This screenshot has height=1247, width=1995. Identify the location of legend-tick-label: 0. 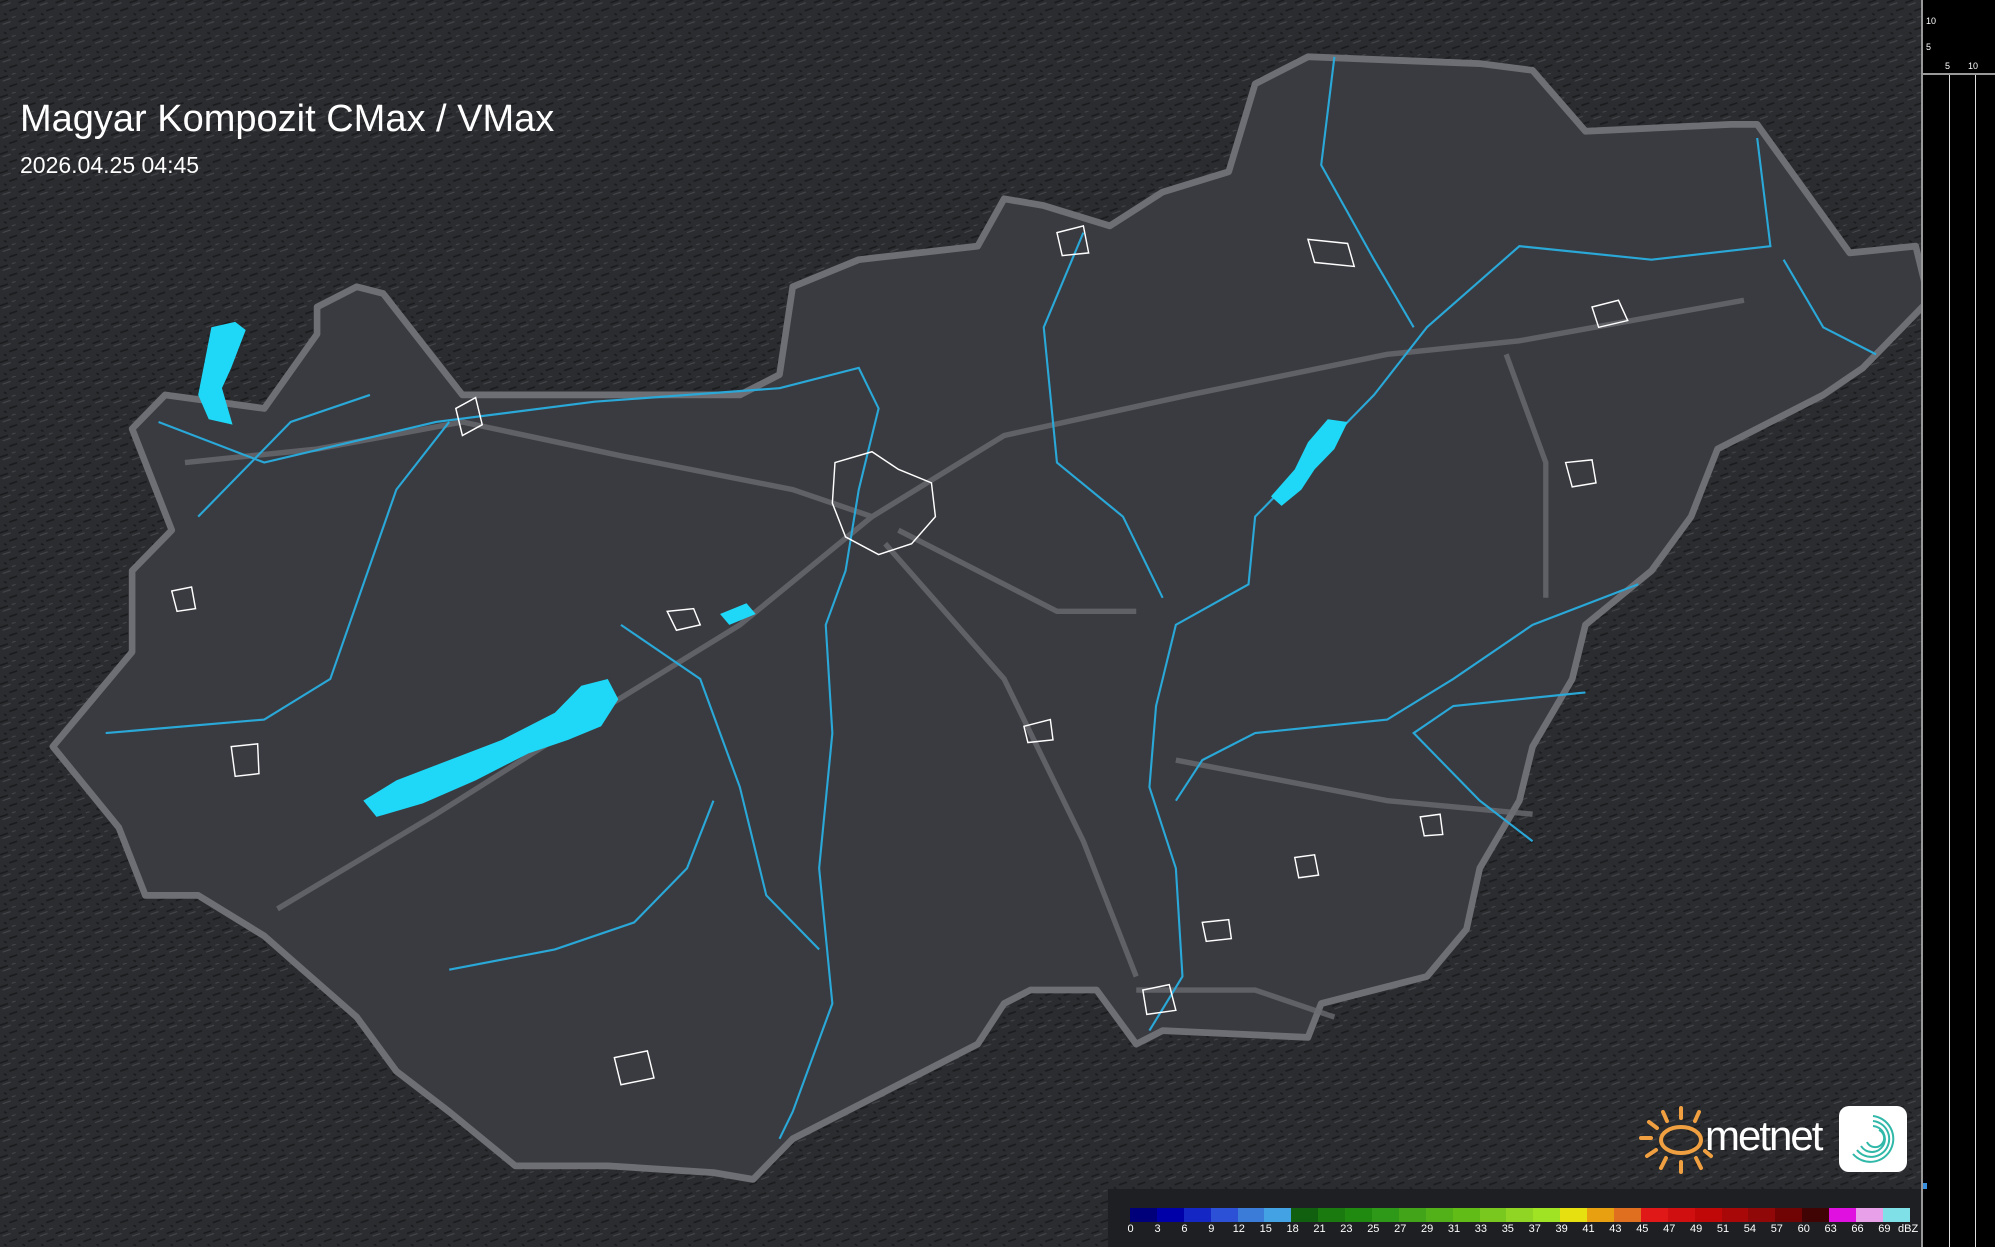
(1130, 1229).